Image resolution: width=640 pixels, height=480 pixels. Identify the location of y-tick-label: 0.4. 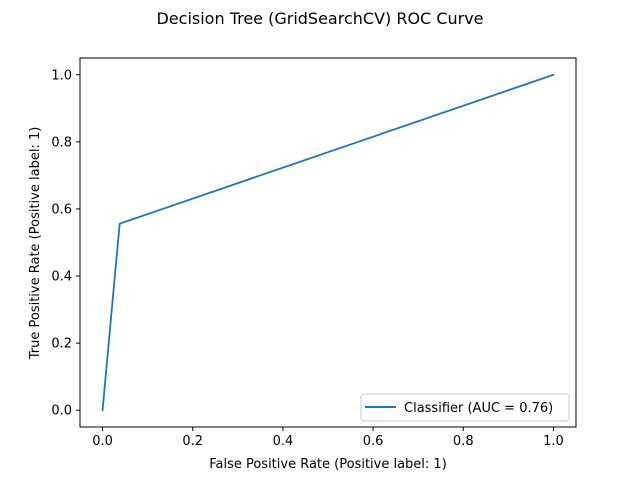
(61, 277).